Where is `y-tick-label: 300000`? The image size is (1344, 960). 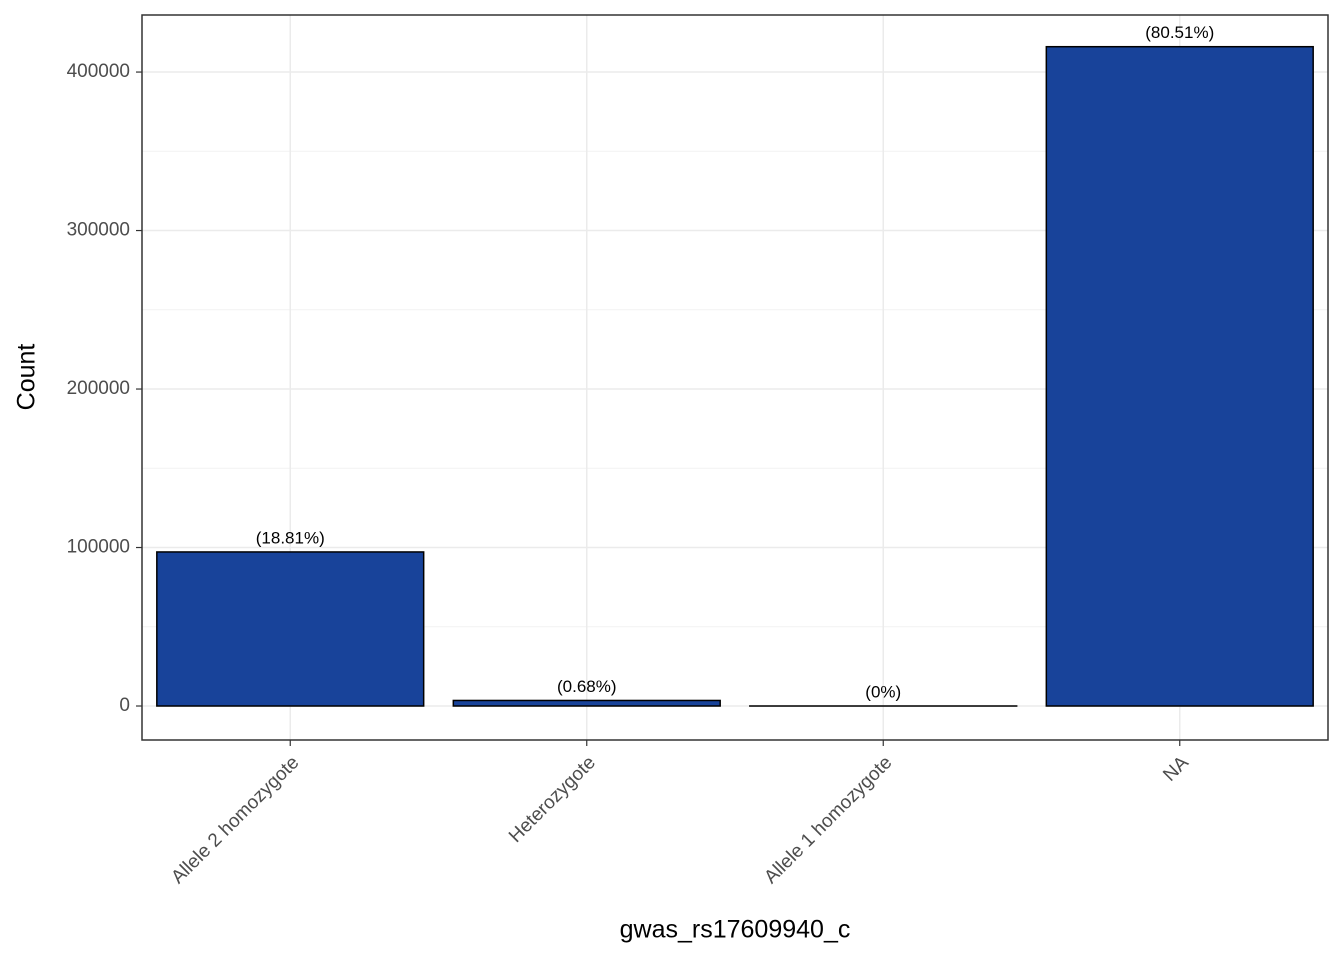 y-tick-label: 300000 is located at coordinates (98, 230).